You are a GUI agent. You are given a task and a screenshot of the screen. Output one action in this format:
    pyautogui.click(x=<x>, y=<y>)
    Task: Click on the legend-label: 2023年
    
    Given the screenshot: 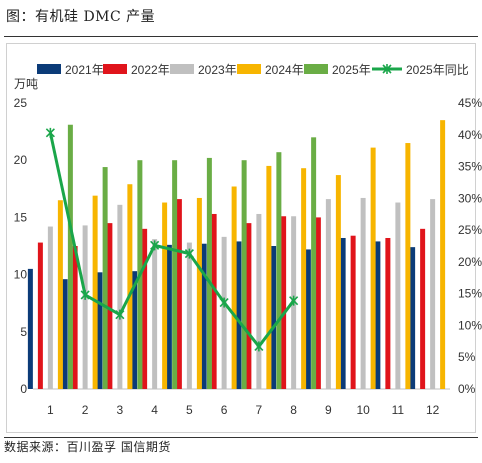 What is the action you would take?
    pyautogui.click(x=217, y=70)
    